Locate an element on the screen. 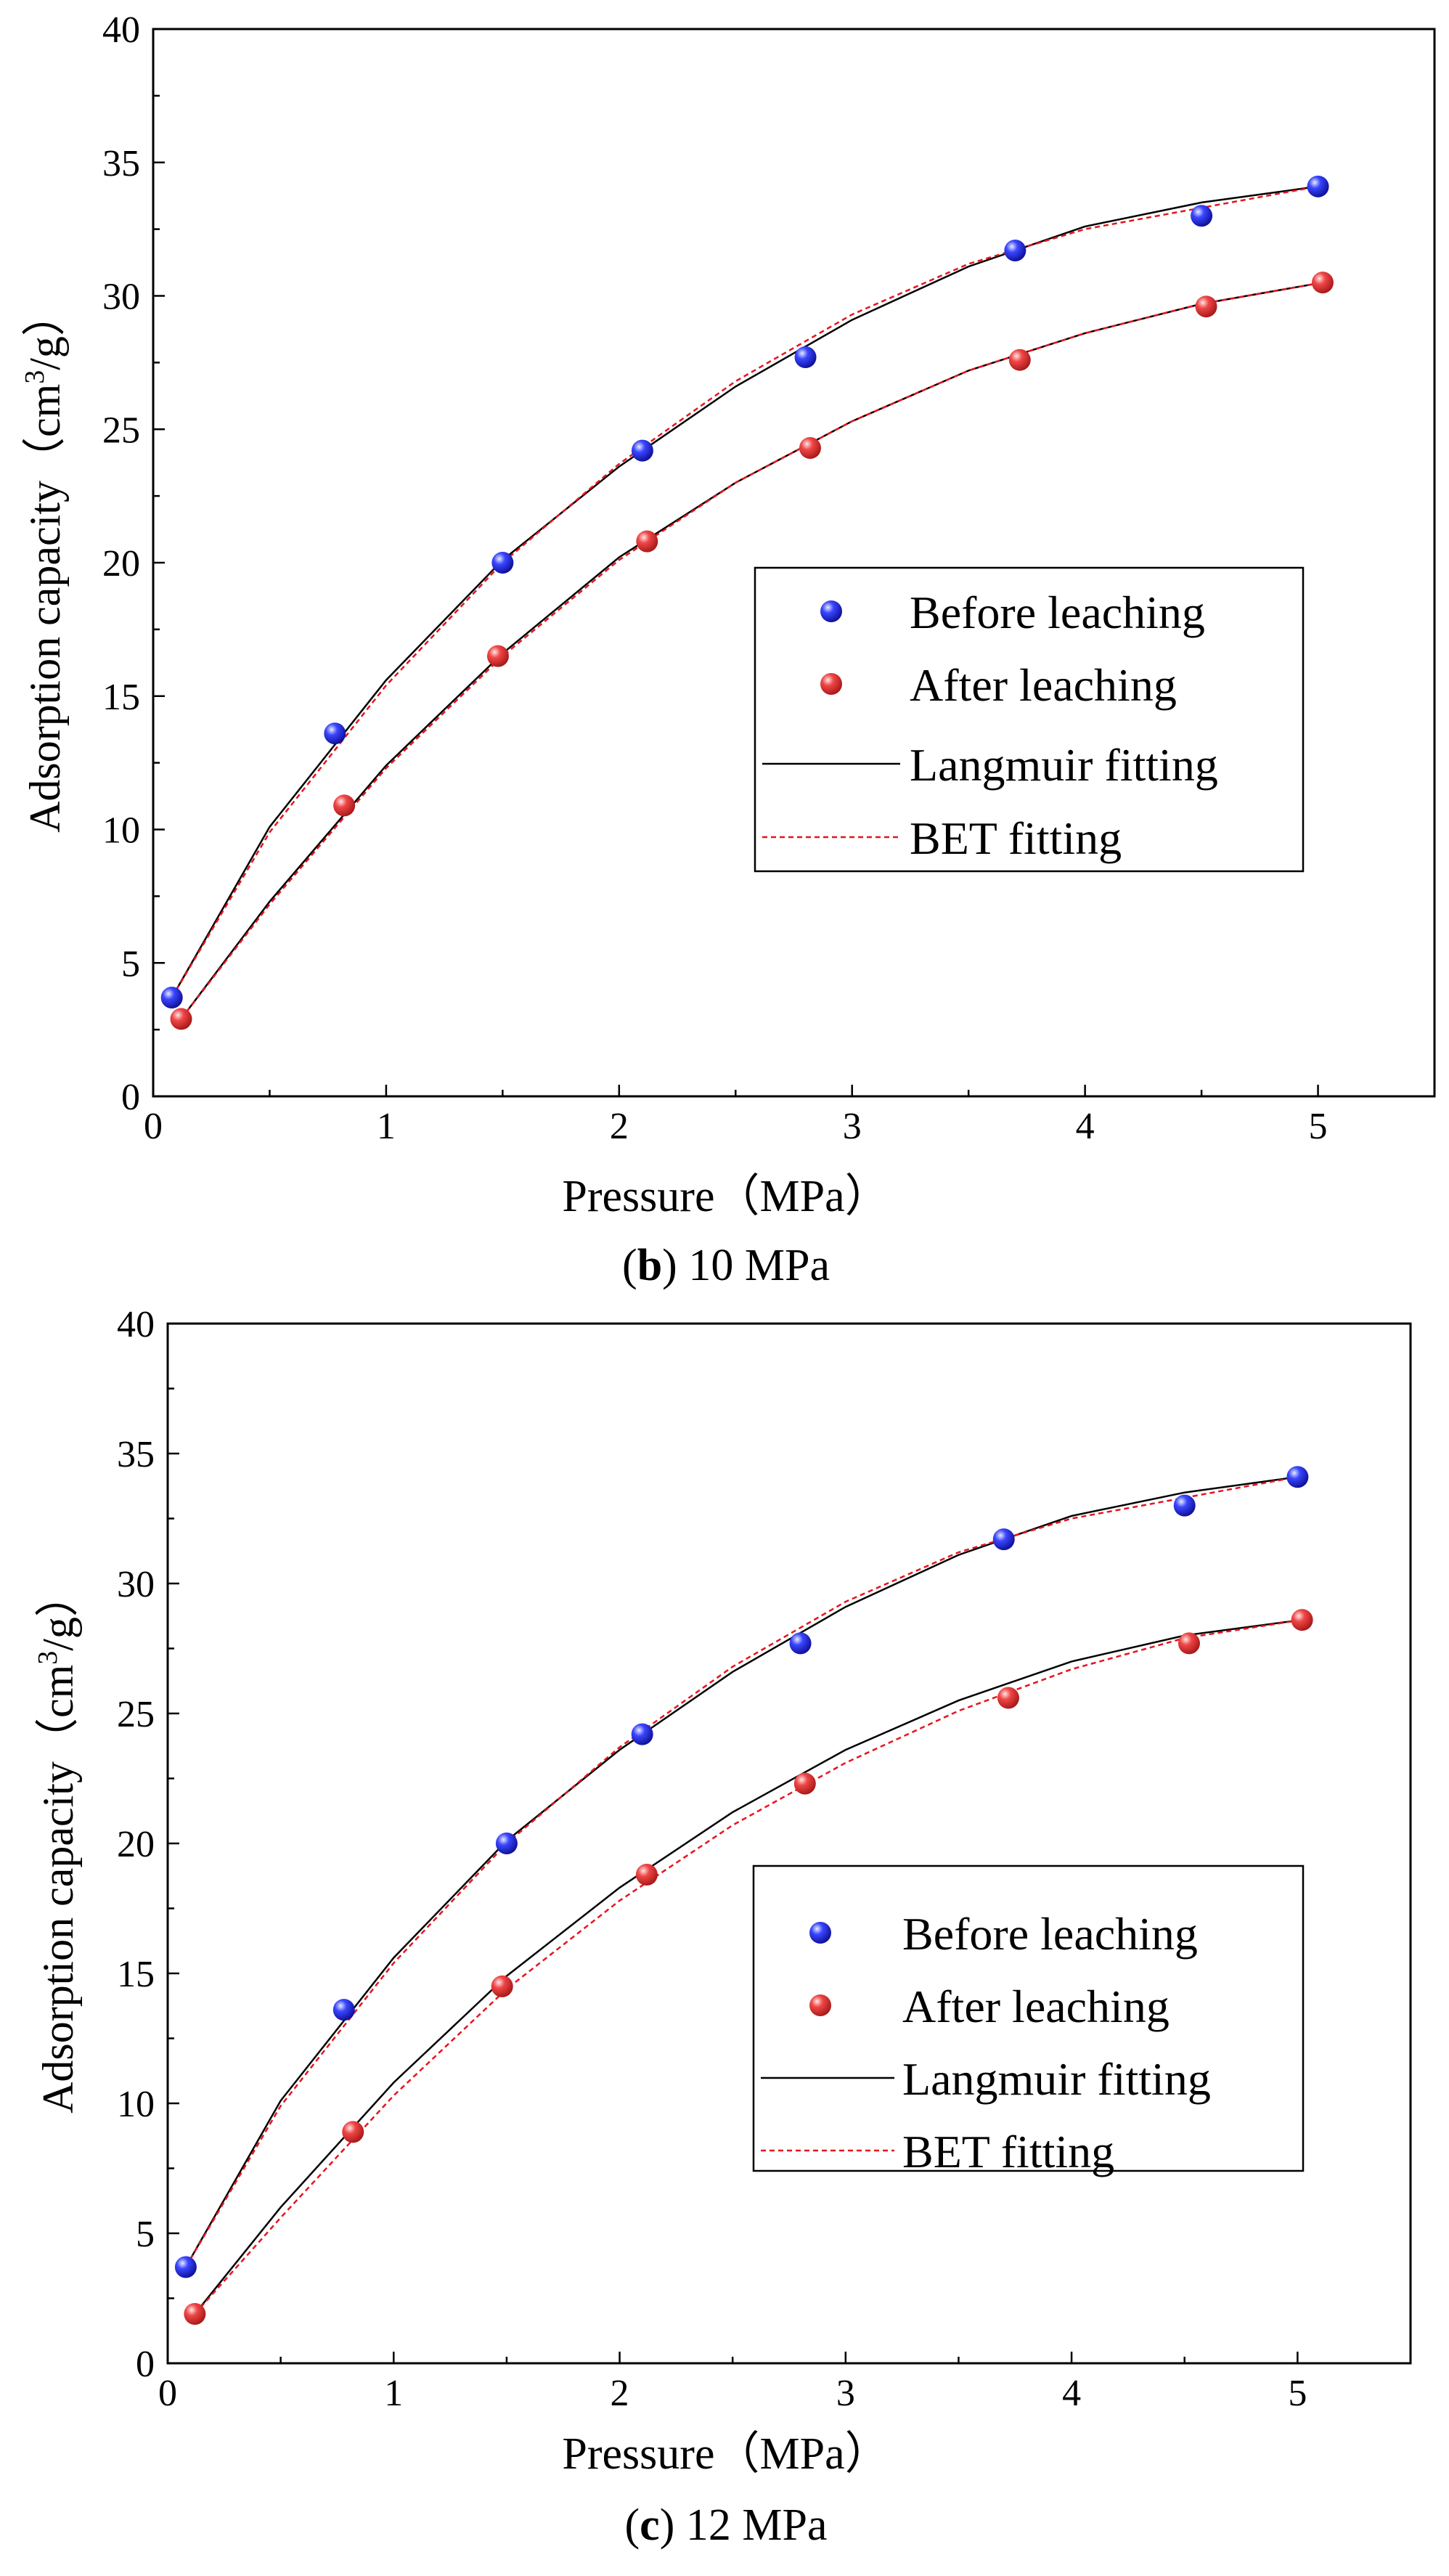 The width and height of the screenshot is (1449, 2576). panel-caption: (c) 12 MPa is located at coordinates (726, 2525).